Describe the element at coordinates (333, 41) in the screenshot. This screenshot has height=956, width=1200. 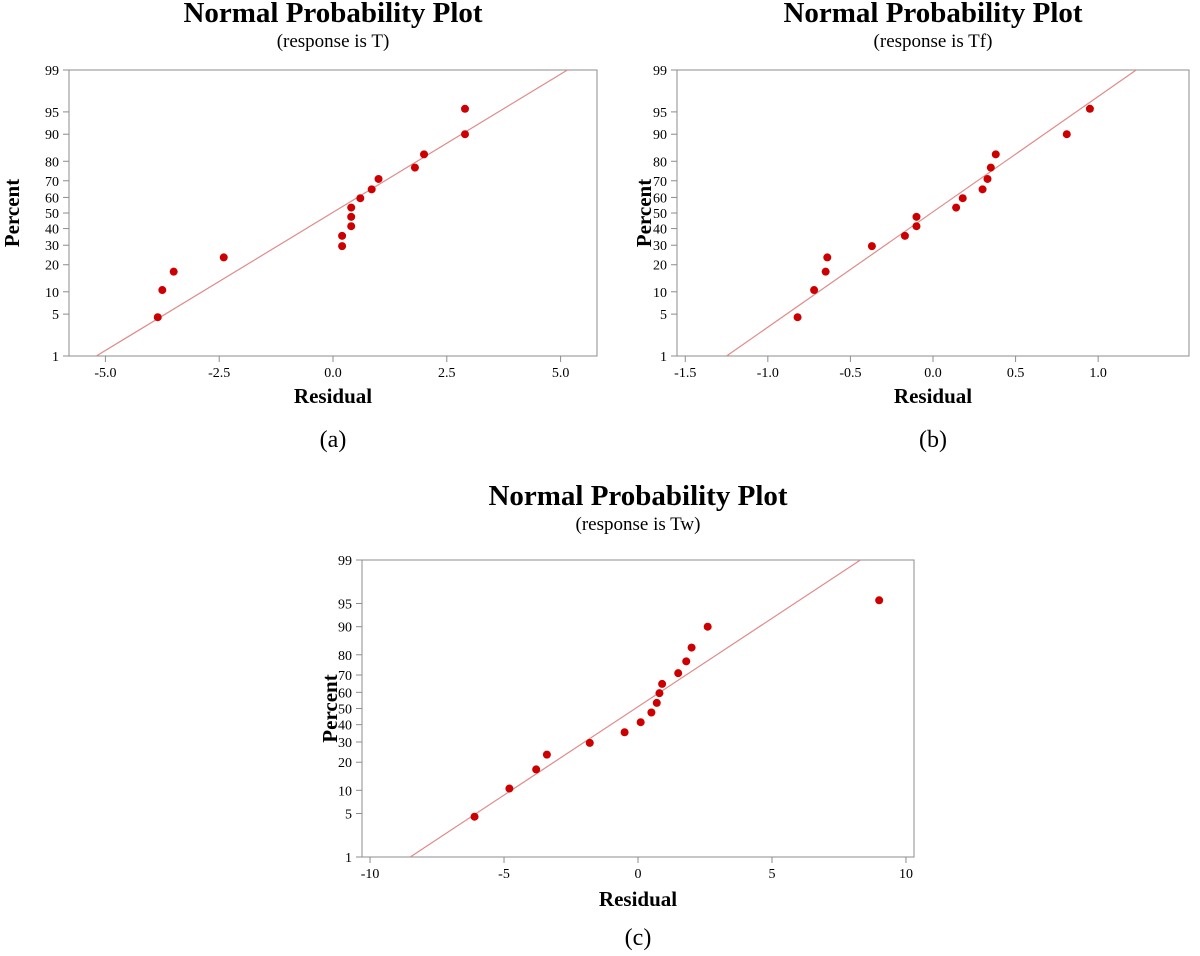
I see `chart-subtitle: (response is T)` at that location.